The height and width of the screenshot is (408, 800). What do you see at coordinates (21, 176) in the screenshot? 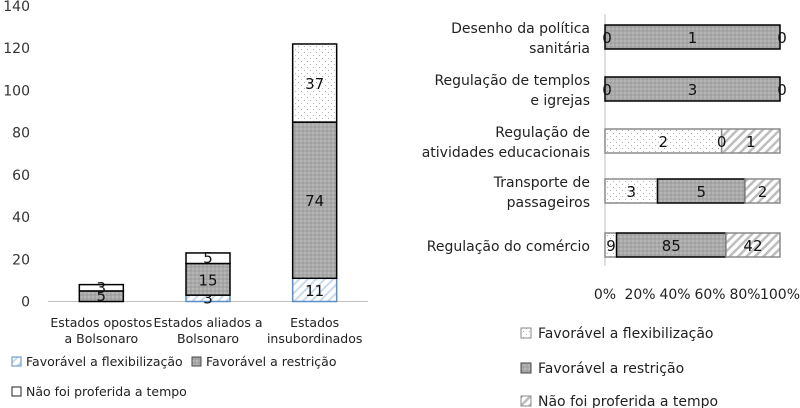
I see `y-tick-label: 60` at bounding box center [21, 176].